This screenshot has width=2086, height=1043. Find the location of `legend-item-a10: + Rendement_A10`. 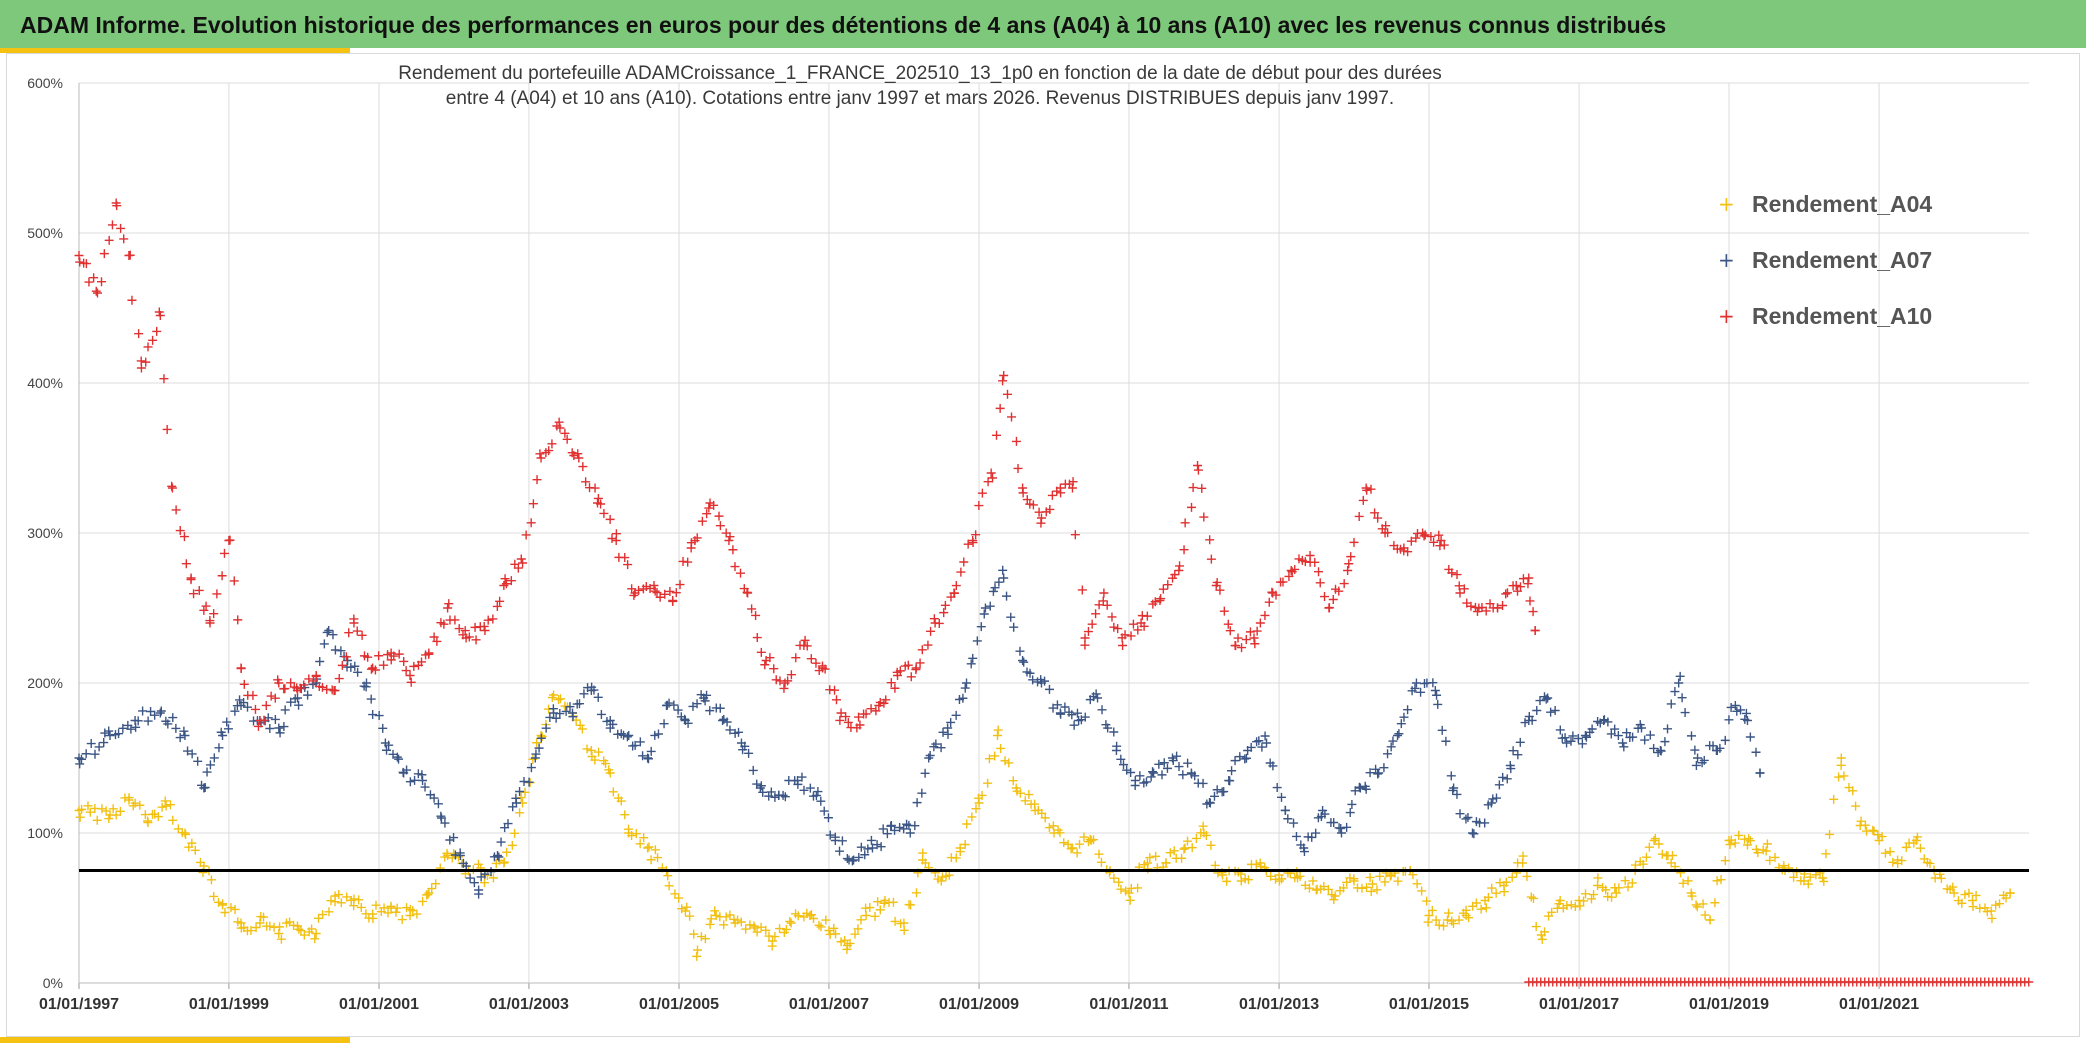

legend-item-a10: + Rendement_A10 is located at coordinates (1825, 316).